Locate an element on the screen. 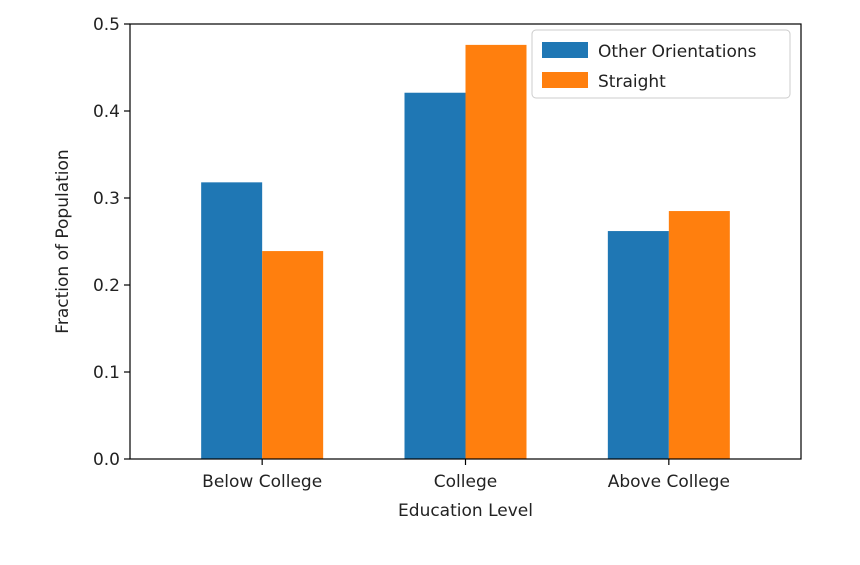 Image resolution: width=860 pixels, height=565 pixels. x-tick-label: Below College is located at coordinates (262, 482).